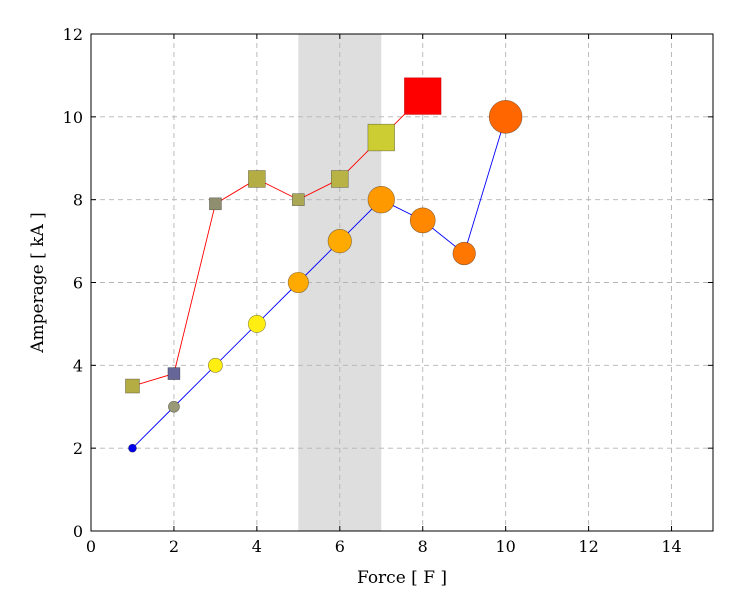 This screenshot has height=615, width=735. Describe the element at coordinates (73, 117) in the screenshot. I see `y-tick-label: 10` at that location.